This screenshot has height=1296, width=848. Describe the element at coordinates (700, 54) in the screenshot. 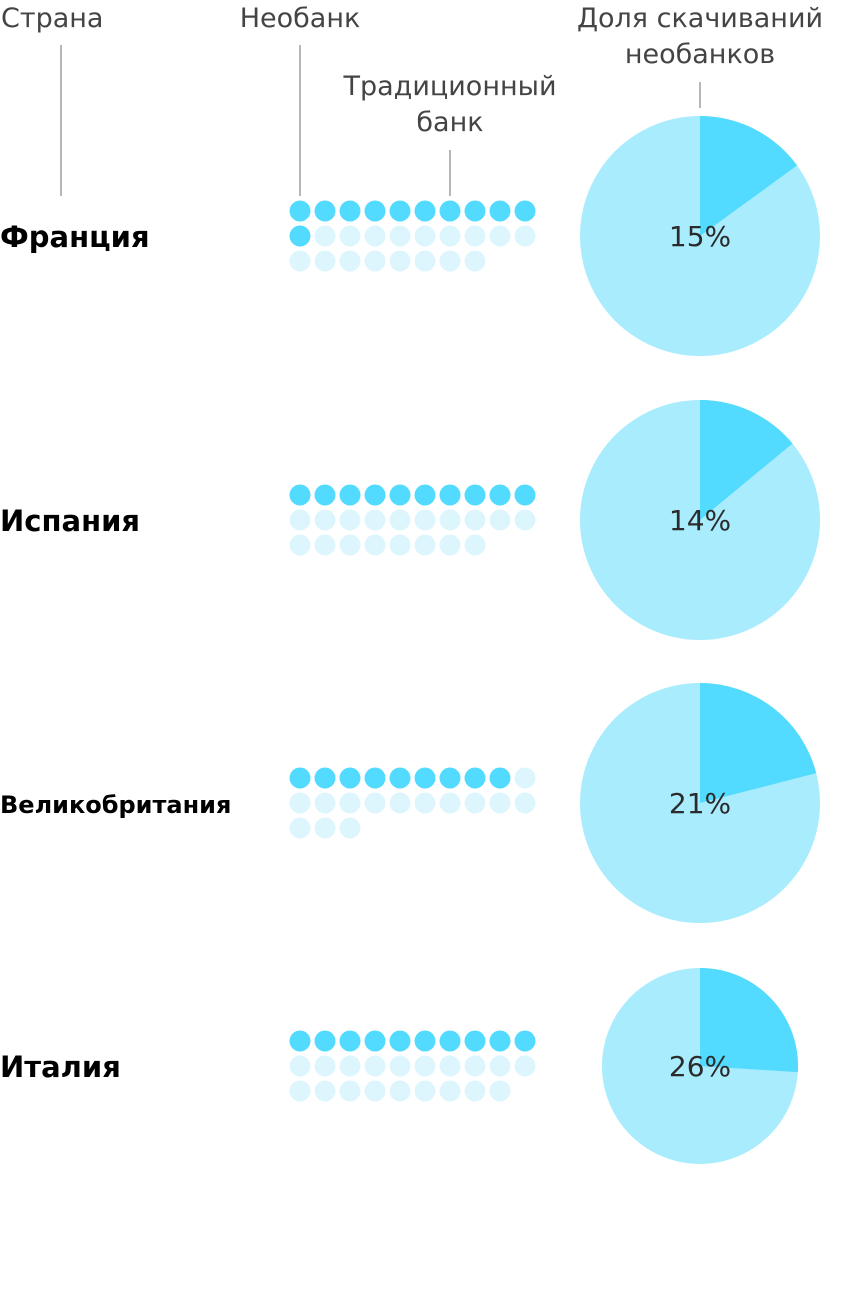

I see `header-share-line2: необанков` at that location.